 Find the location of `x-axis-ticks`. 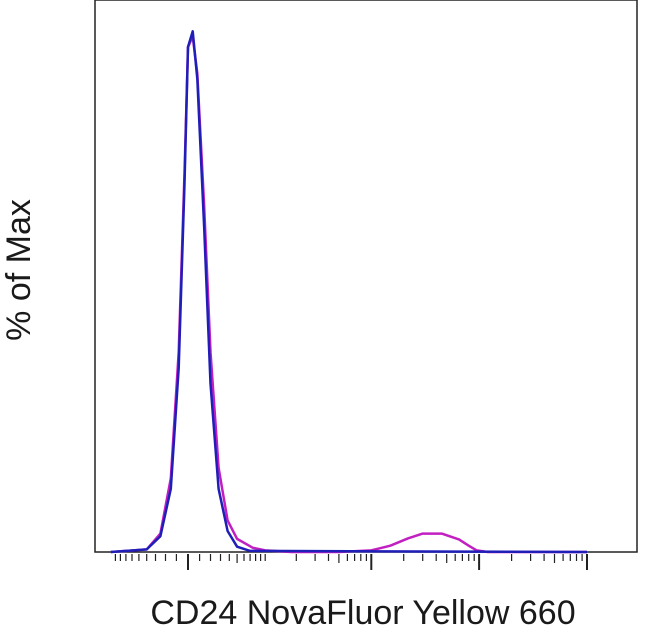

x-axis-ticks is located at coordinates (351, 562).